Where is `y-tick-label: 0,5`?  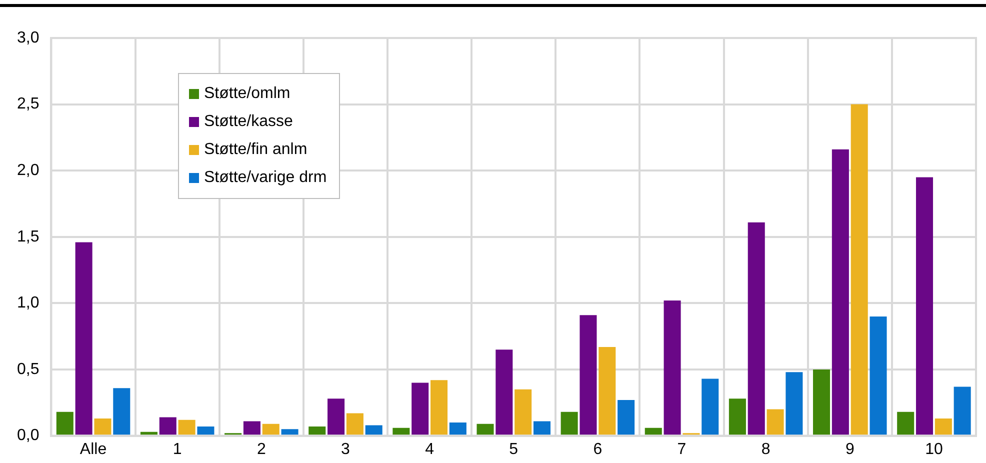 y-tick-label: 0,5 is located at coordinates (28, 369).